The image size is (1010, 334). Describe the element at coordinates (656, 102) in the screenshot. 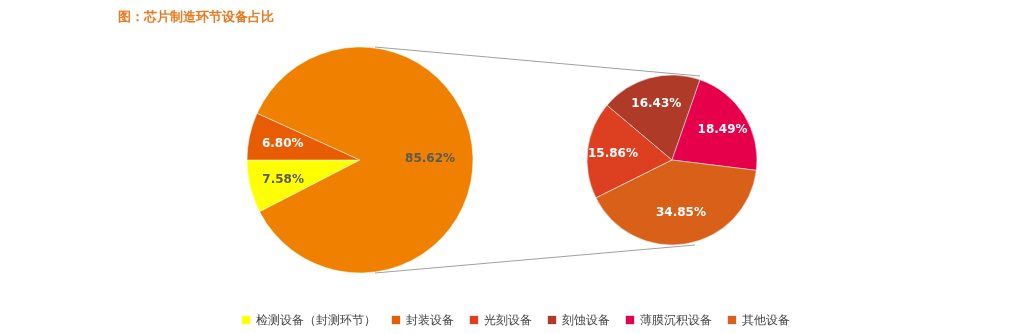

I see `data-label: 16.43%` at that location.